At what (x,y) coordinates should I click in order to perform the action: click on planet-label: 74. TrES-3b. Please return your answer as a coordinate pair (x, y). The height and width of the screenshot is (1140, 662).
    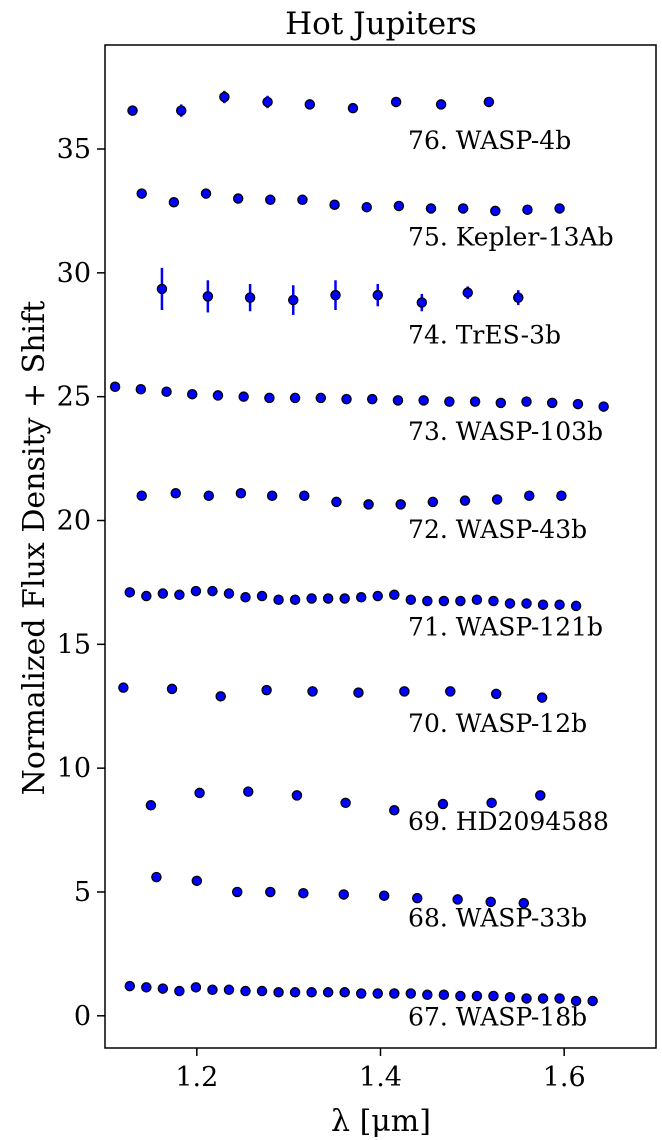
    Looking at the image, I should click on (484, 334).